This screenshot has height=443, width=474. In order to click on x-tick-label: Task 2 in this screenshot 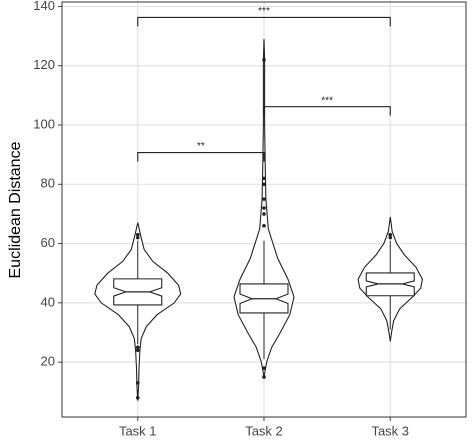, I will do `click(264, 430)`.